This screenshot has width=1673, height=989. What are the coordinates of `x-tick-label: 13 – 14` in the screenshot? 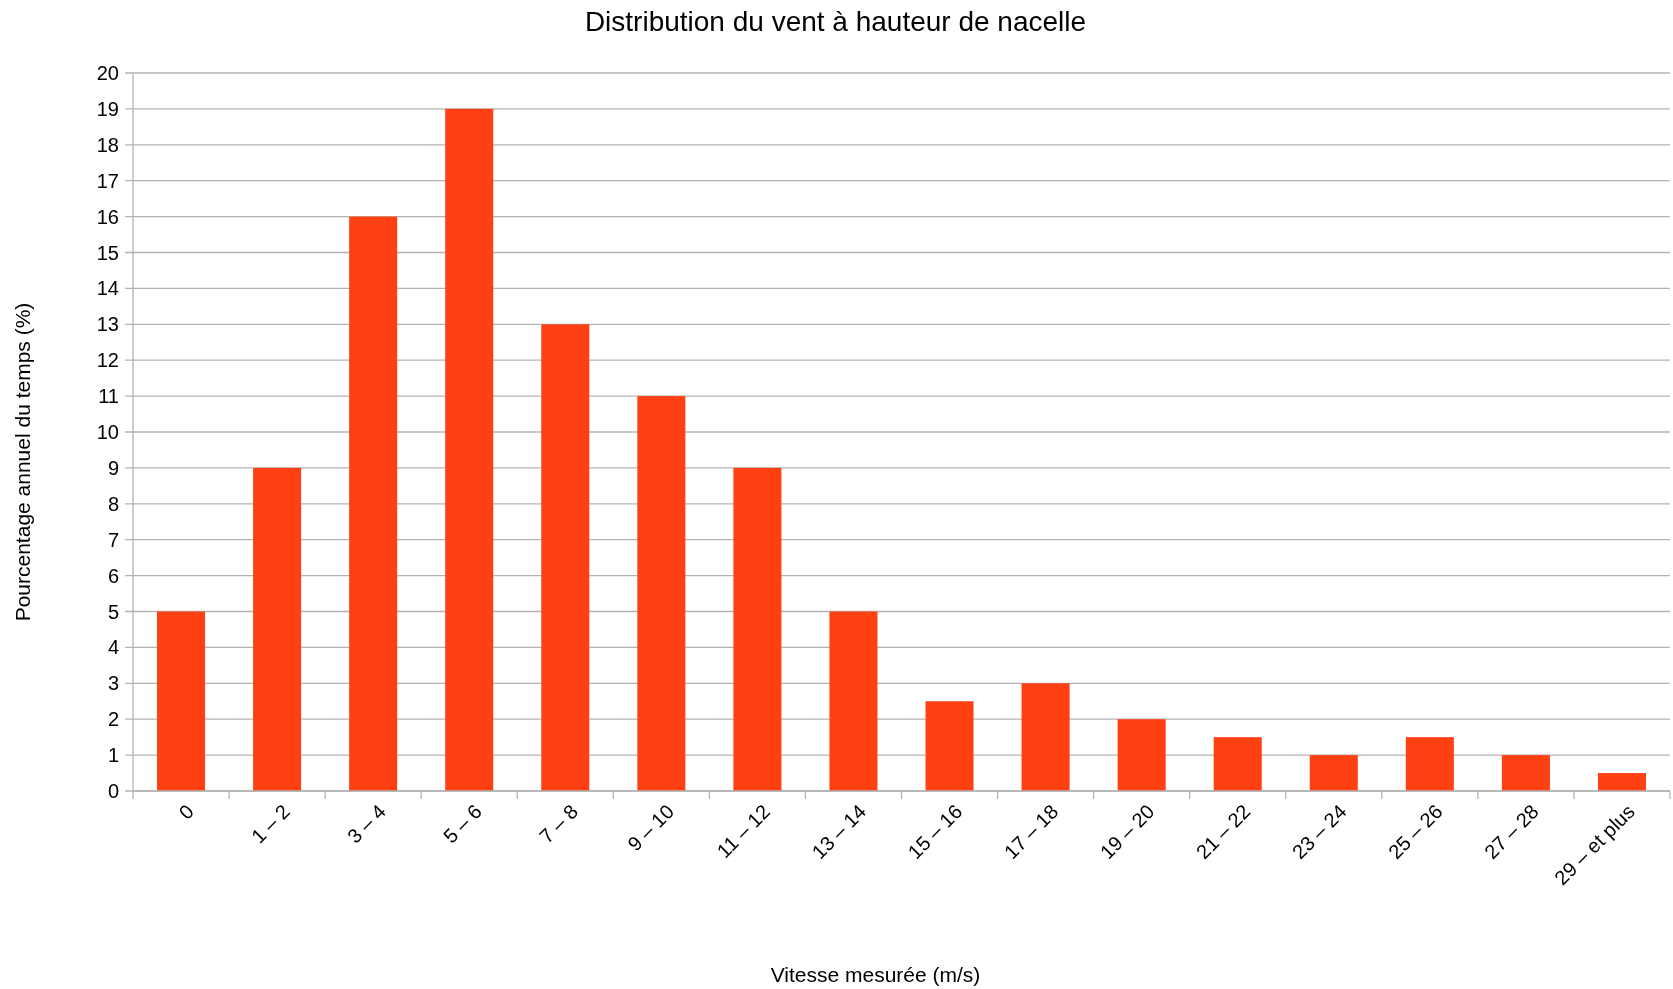 It's located at (839, 832).